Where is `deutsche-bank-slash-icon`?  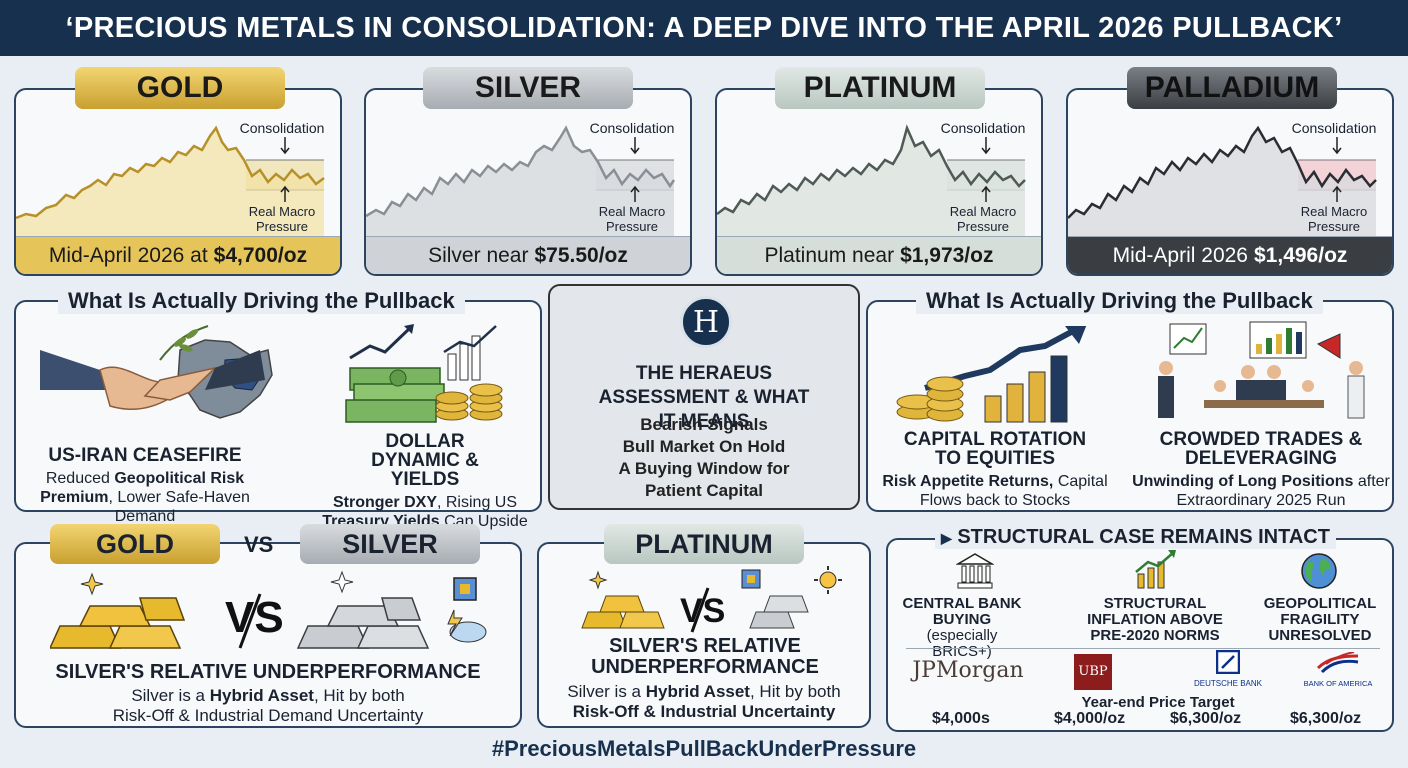
deutsche-bank-slash-icon is located at coordinates (1228, 662).